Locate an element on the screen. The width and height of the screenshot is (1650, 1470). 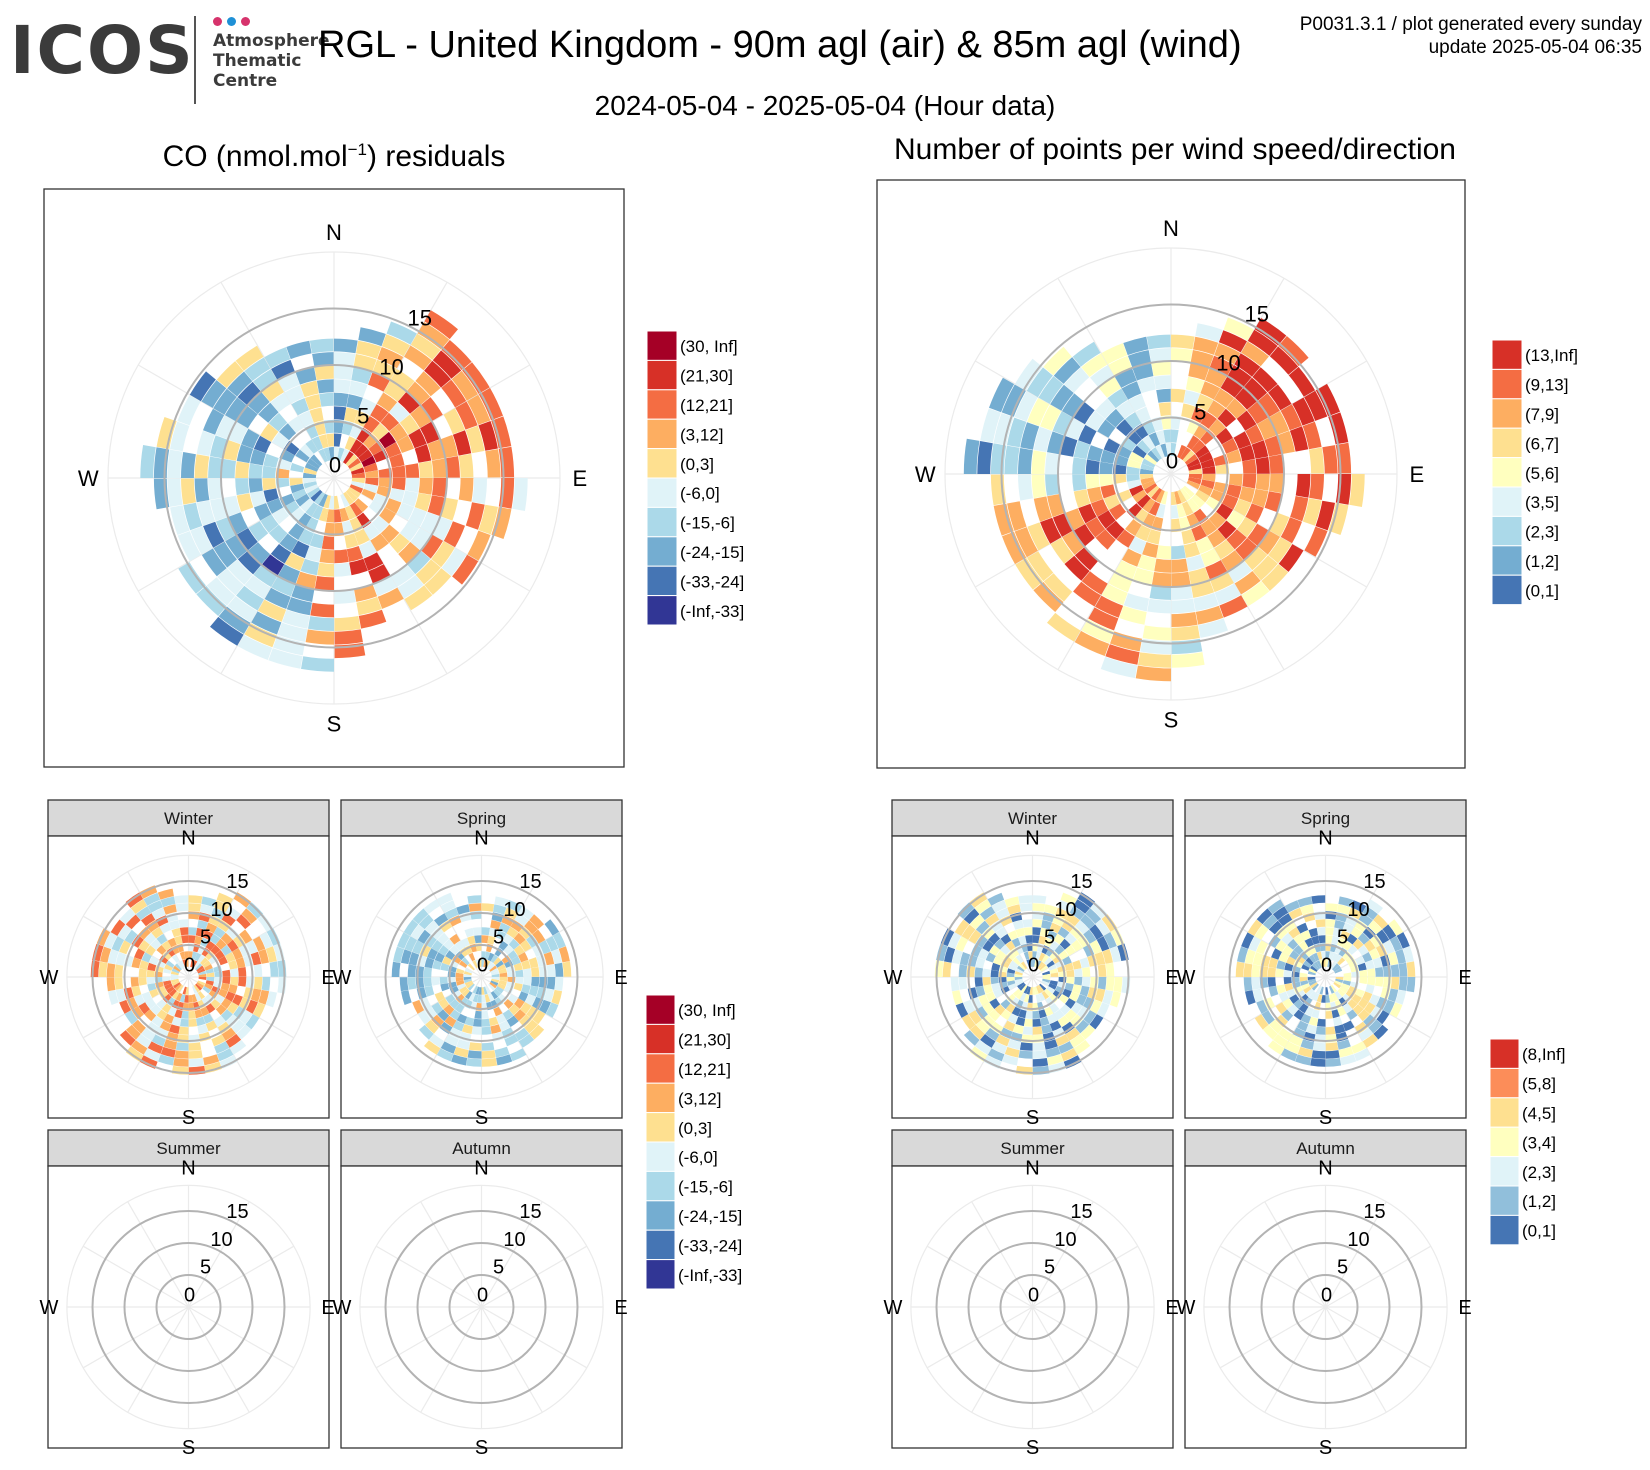
legend-swatch is located at coordinates (1507, 501).